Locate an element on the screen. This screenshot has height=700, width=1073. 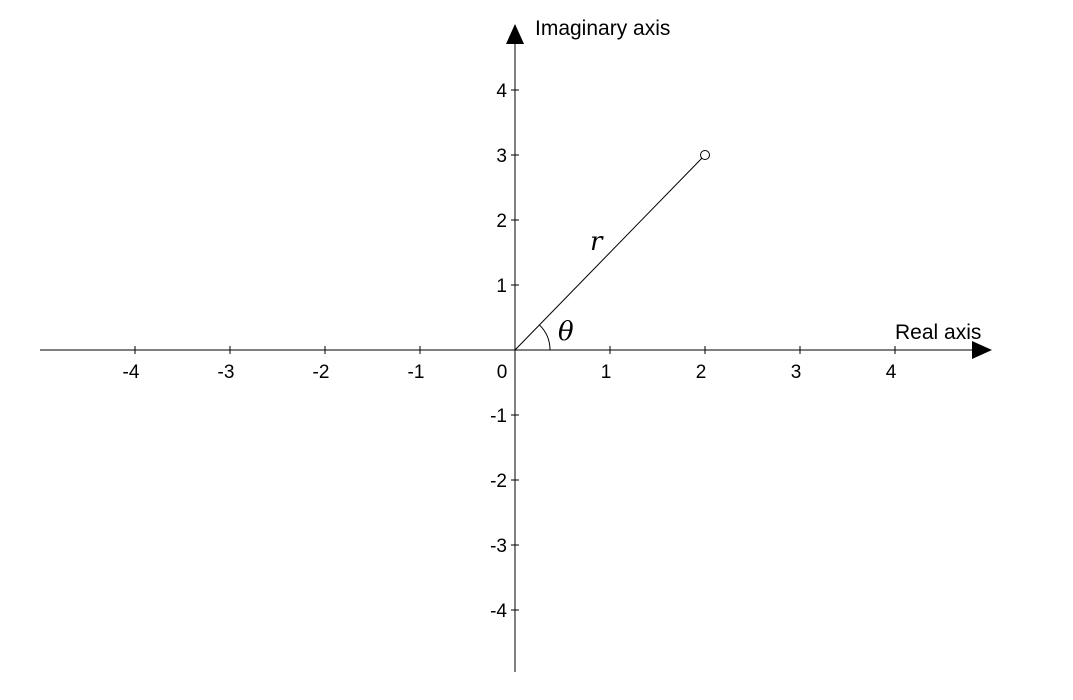
x-tick-label: -4 is located at coordinates (131, 372).